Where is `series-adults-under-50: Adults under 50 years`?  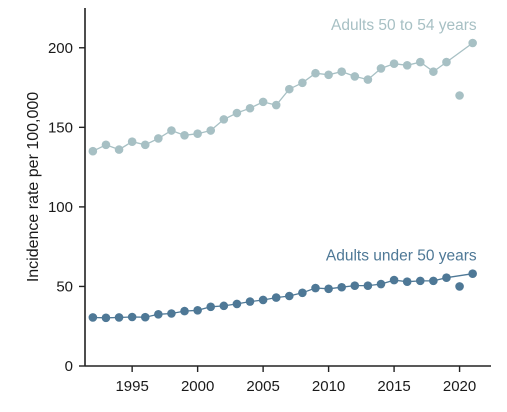 series-adults-under-50: Adults under 50 years is located at coordinates (282, 285).